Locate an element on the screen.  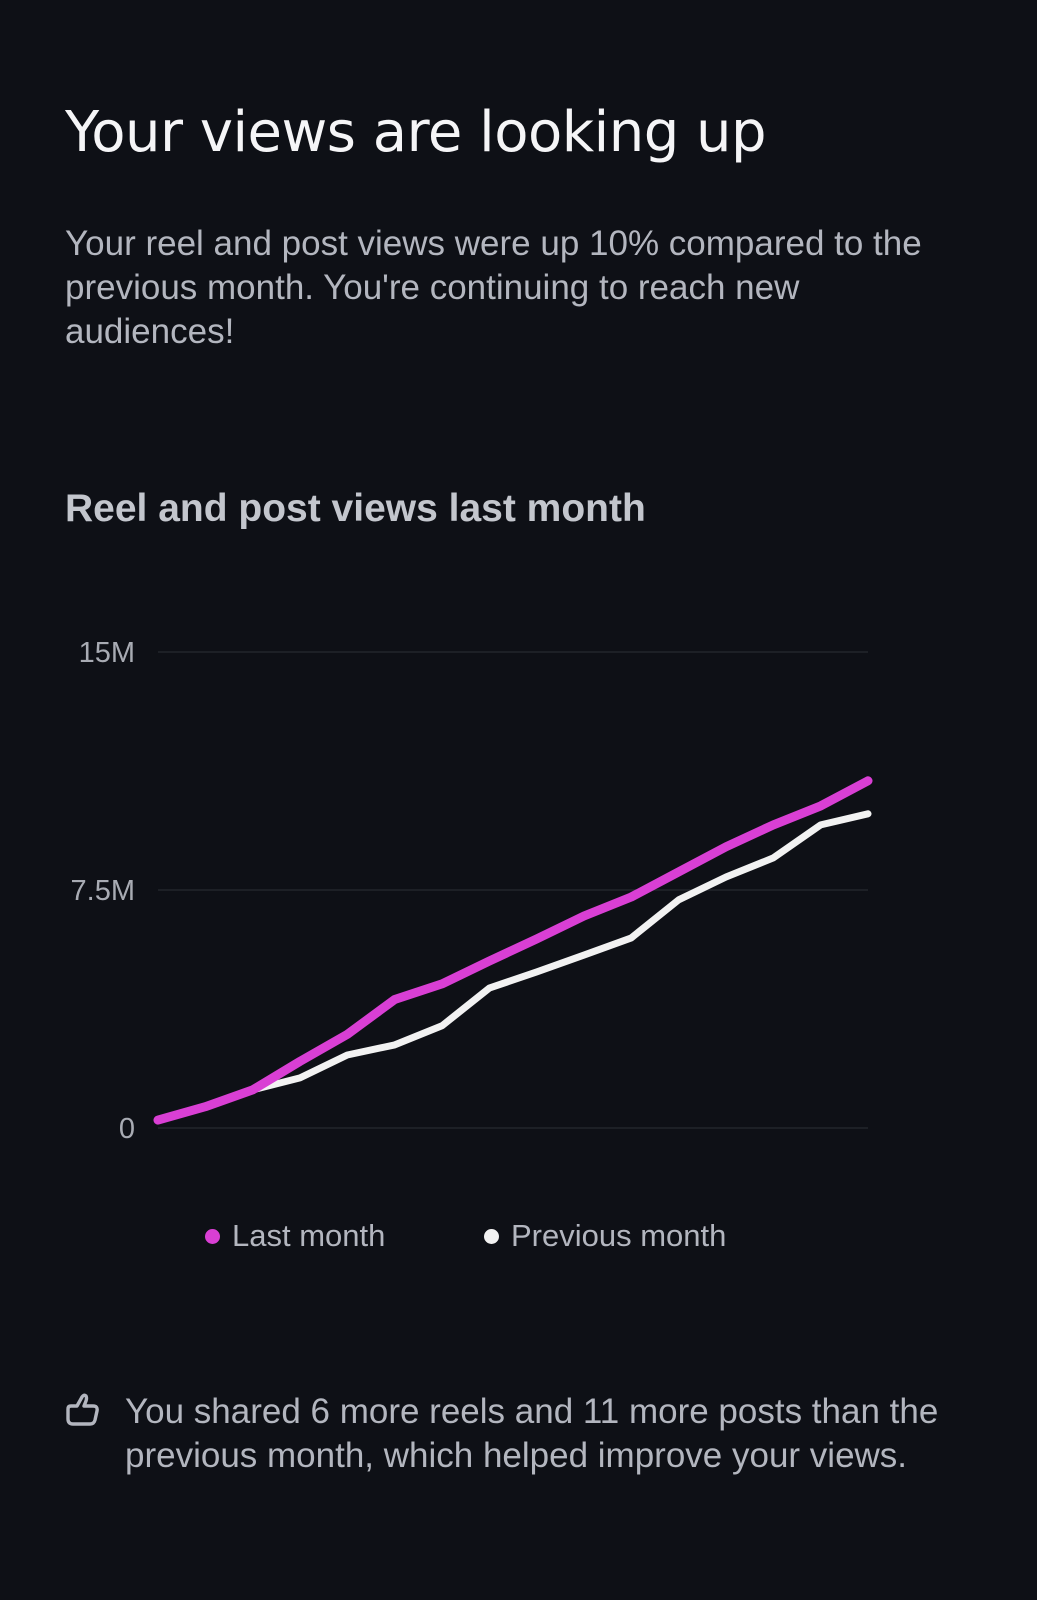
y-tick-label: 7.5M is located at coordinates (103, 891).